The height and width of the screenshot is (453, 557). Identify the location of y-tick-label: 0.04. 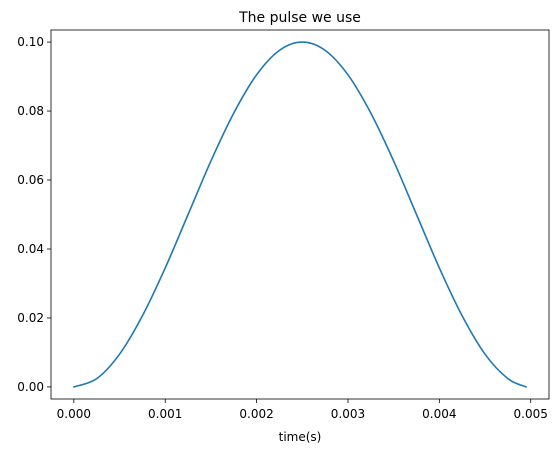
(30, 249).